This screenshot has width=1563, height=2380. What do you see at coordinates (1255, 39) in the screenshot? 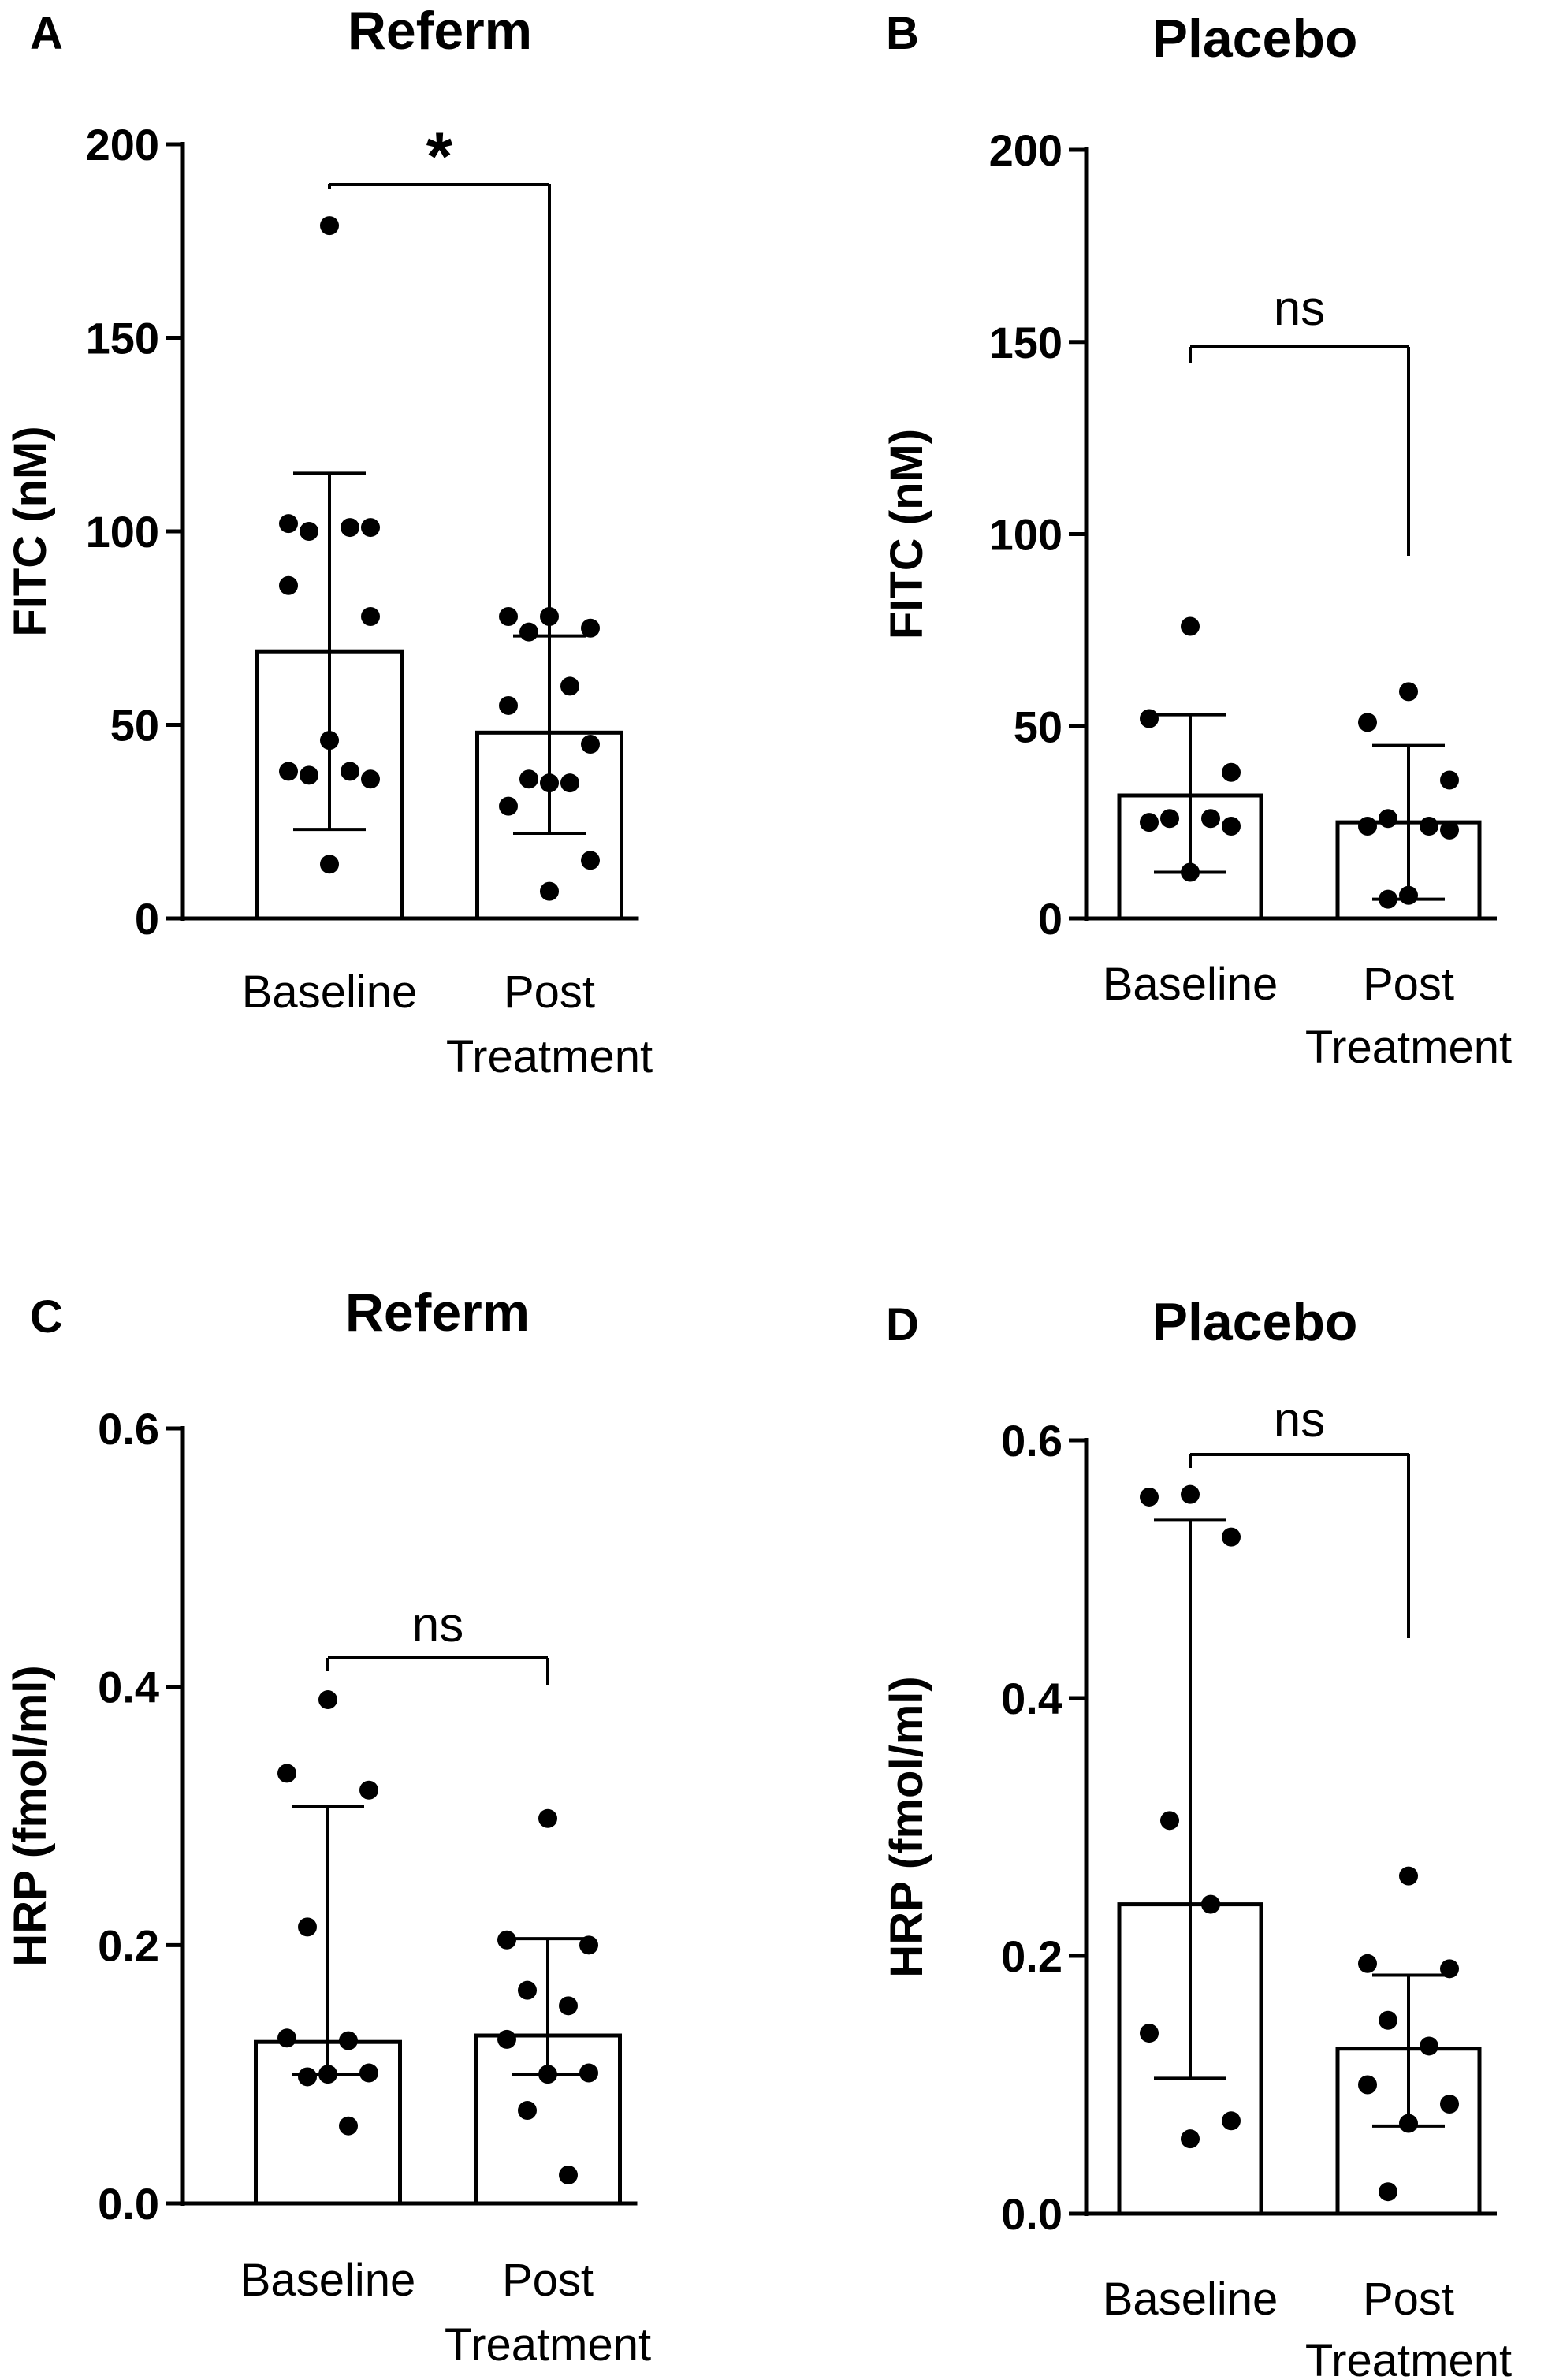
I see `chart-title: Placebo` at bounding box center [1255, 39].